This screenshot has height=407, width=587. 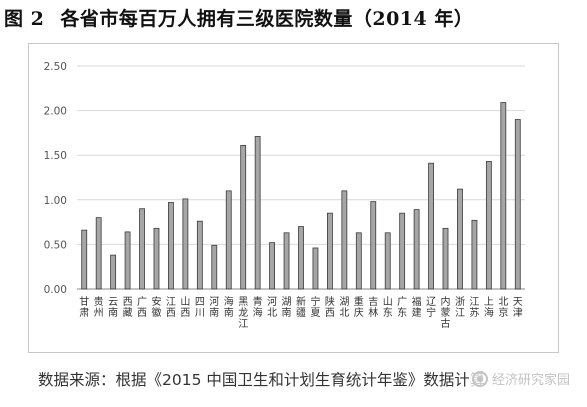 I want to click on x-tick-label: 贵州, so click(x=99, y=307).